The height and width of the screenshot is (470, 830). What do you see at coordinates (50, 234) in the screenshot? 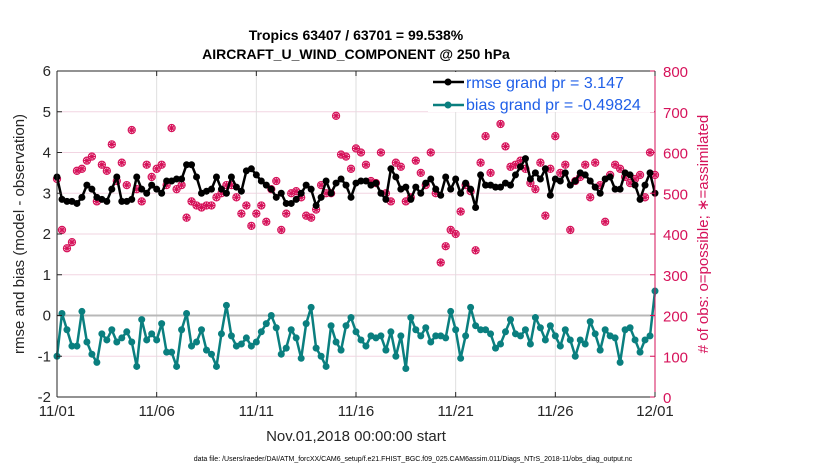
I see `left-y-ticks: -2 -1 0 1 2 3 4 5 6` at bounding box center [50, 234].